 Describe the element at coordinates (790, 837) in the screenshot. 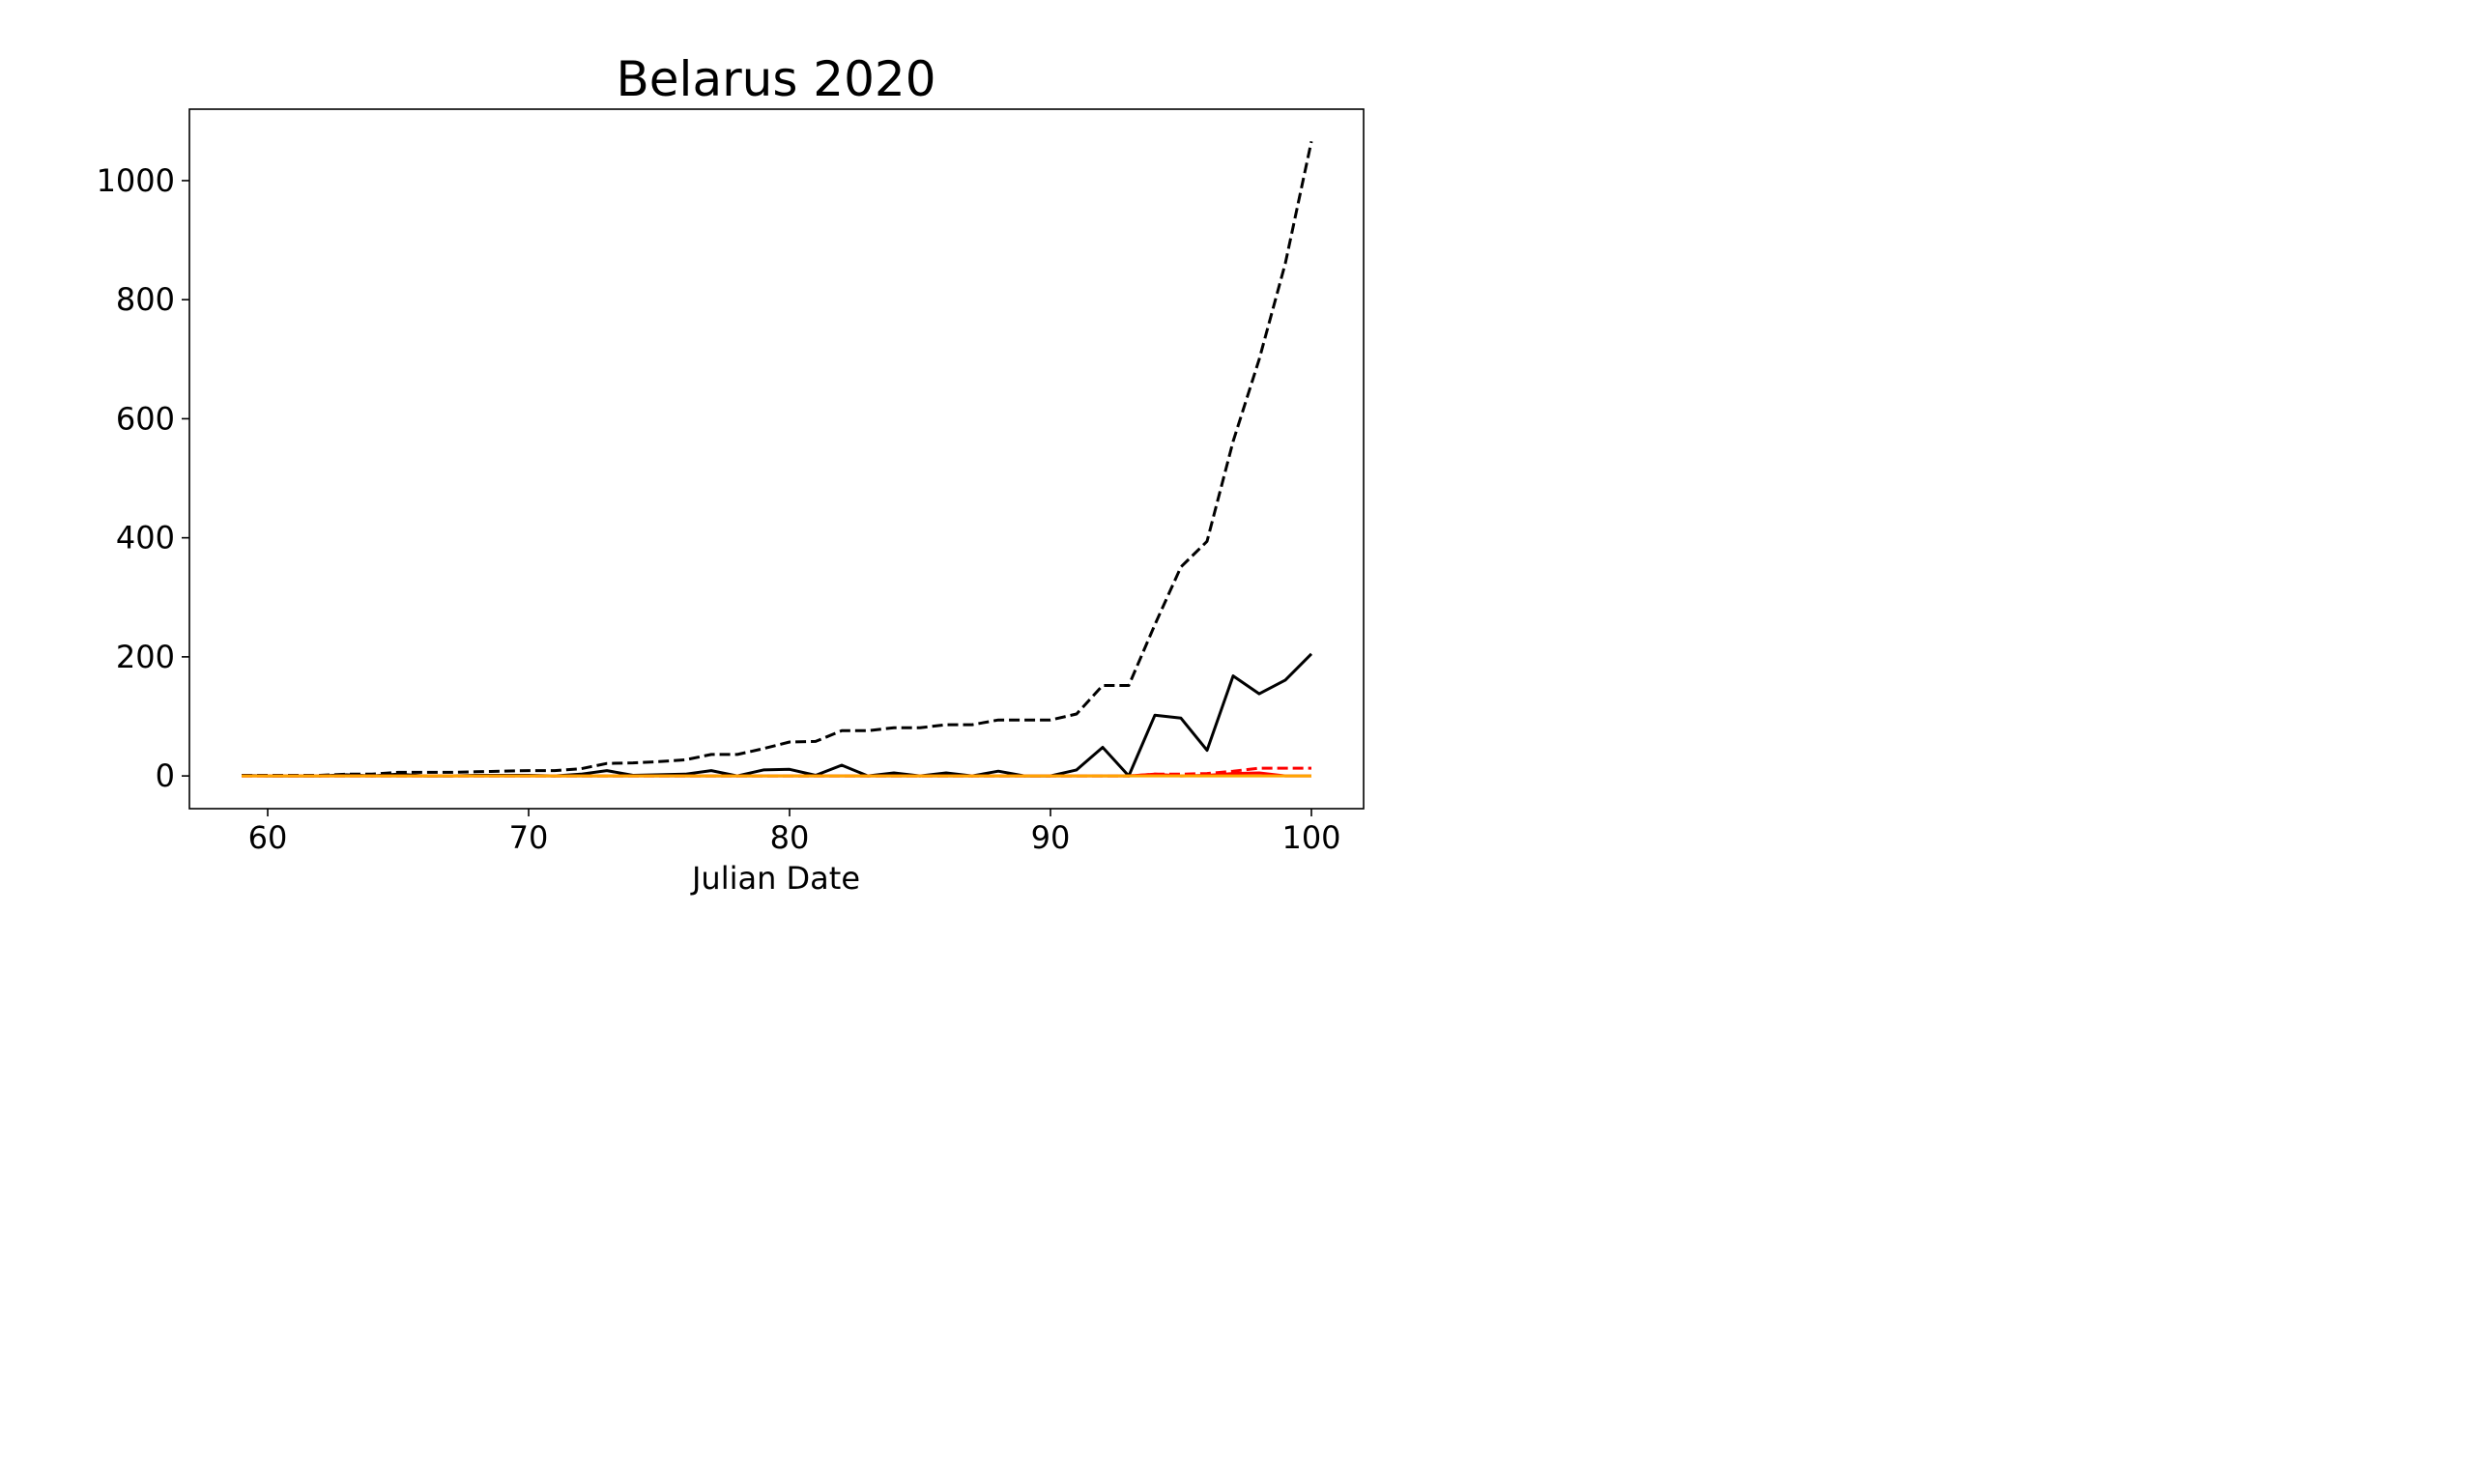

I see `x-tick-label: 80` at that location.